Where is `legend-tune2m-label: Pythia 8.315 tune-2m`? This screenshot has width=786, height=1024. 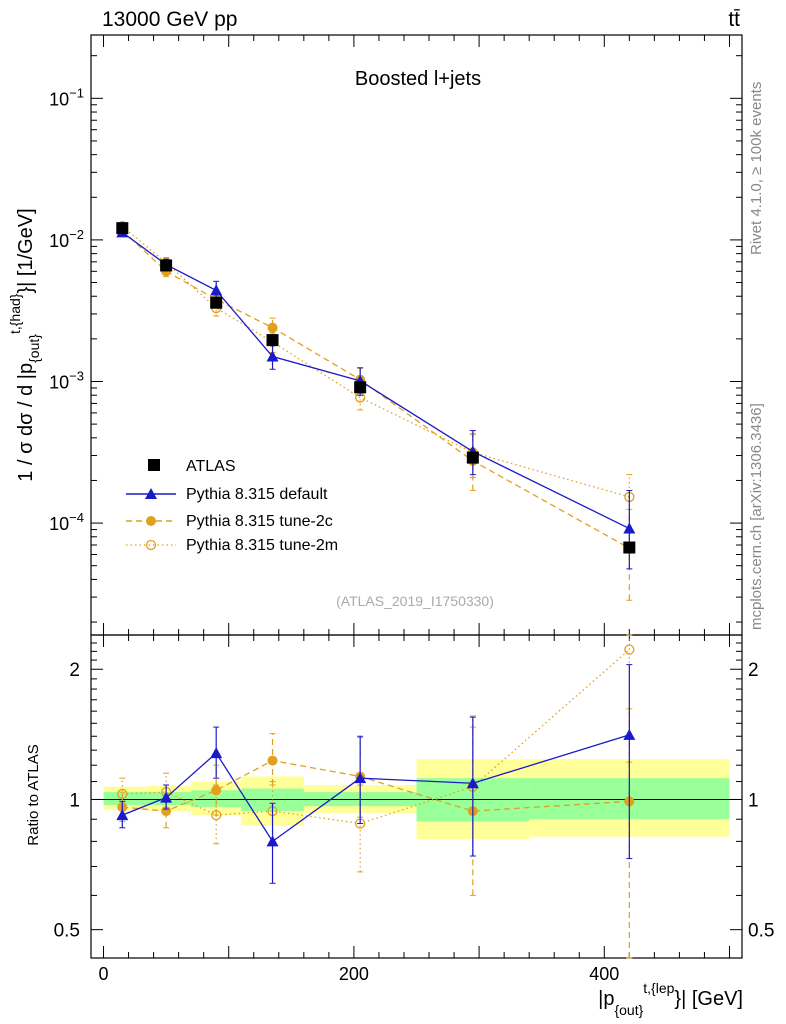
legend-tune2m-label: Pythia 8.315 tune-2m is located at coordinates (262, 545).